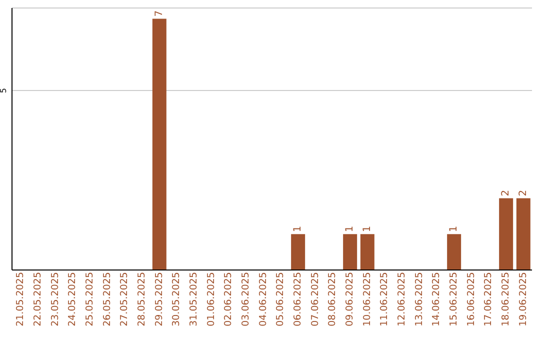 This screenshot has height=340, width=540. Describe the element at coordinates (211, 299) in the screenshot. I see `x-tick-label: 01.06.2025` at that location.